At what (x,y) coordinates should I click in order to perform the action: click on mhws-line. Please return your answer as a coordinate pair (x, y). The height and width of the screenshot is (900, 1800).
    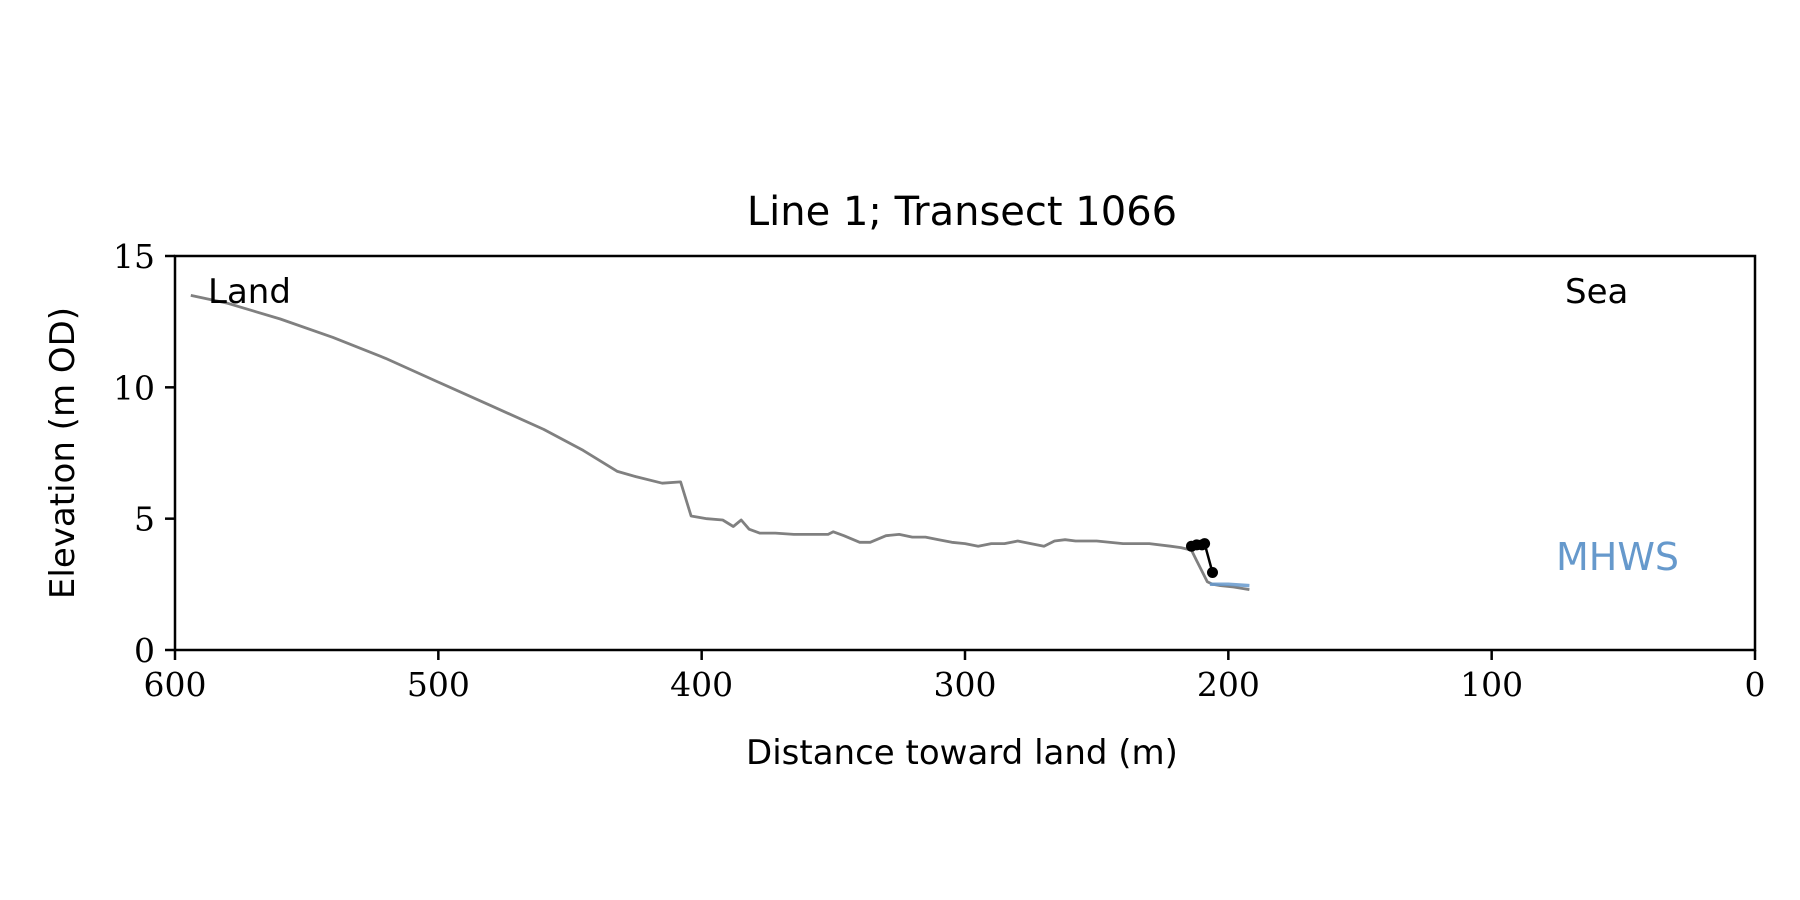
    Looking at the image, I should click on (1229, 585).